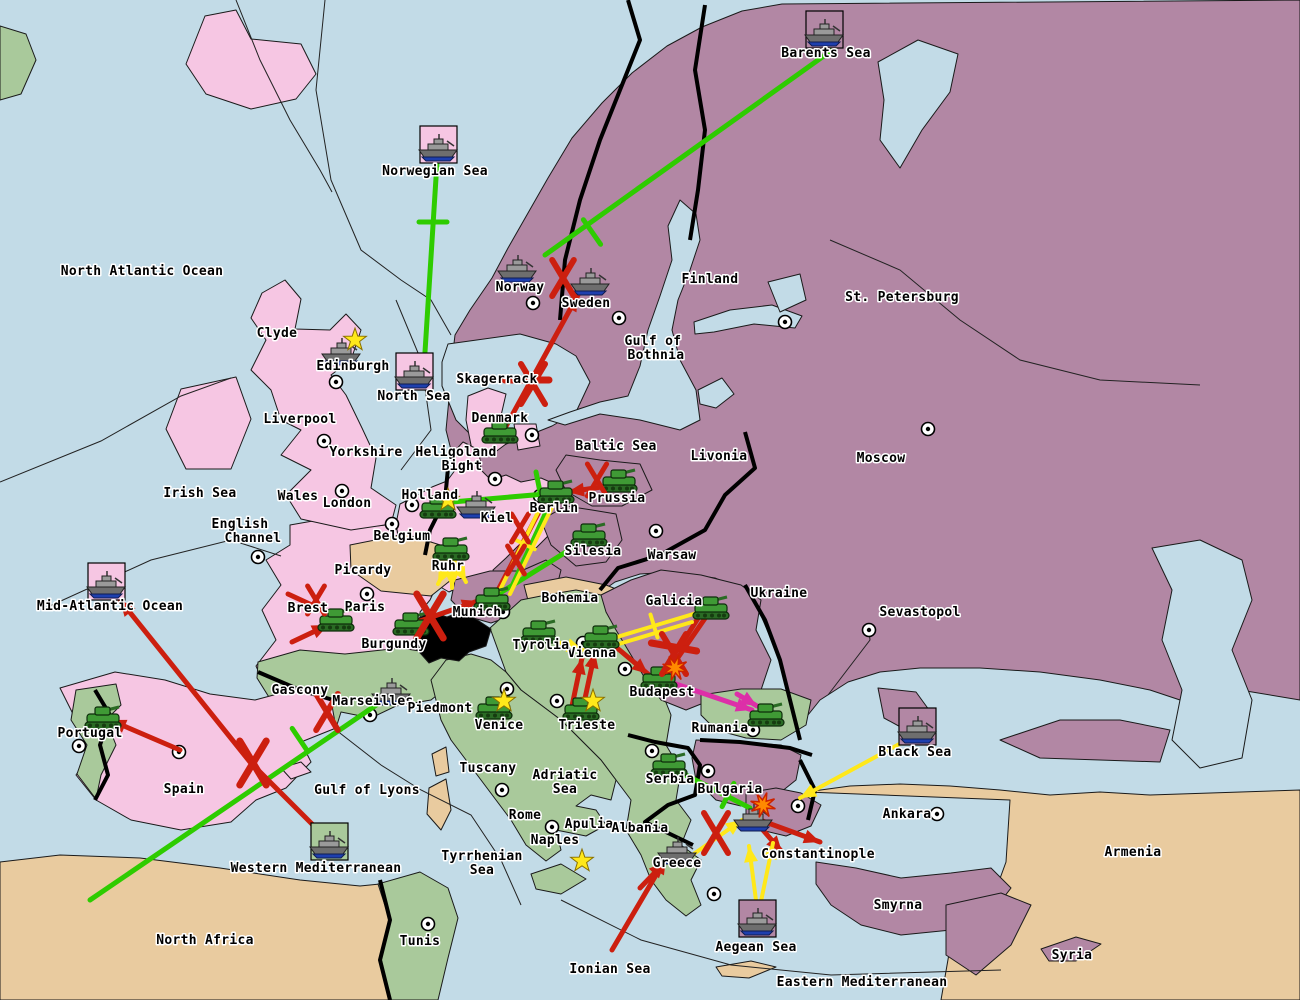 The width and height of the screenshot is (1300, 1000). Describe the element at coordinates (766, 714) in the screenshot. I see `army-rumania` at that location.